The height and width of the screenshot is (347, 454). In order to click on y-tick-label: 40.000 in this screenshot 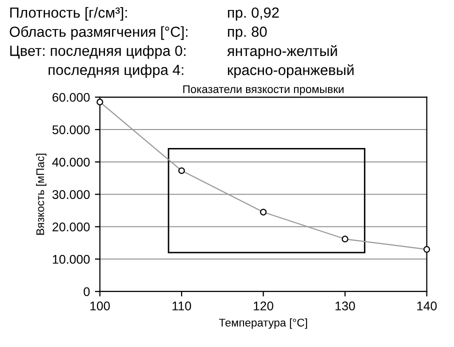, I will do `click(71, 162)`.